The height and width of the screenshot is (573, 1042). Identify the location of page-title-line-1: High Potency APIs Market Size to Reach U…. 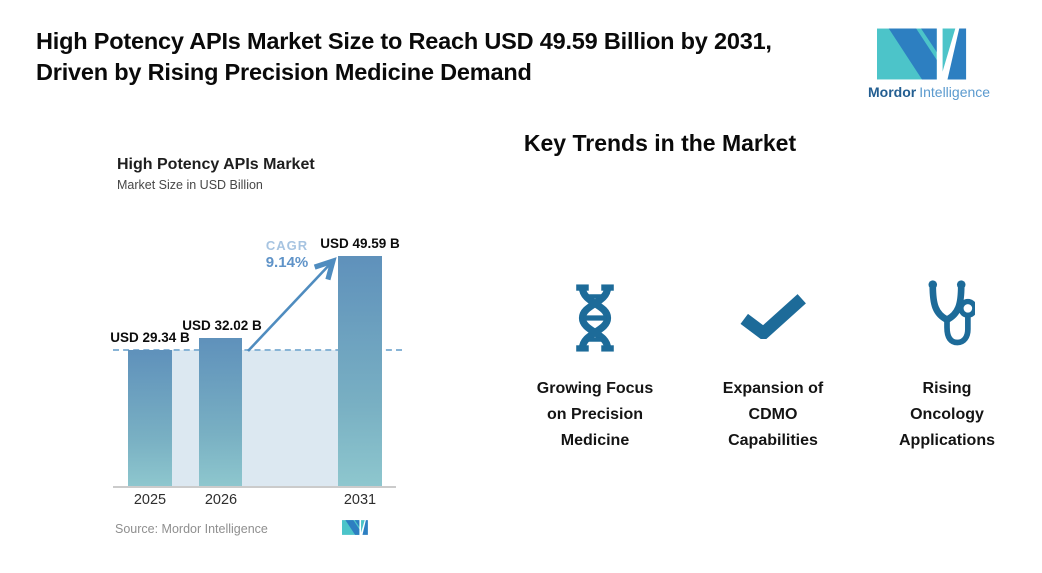
(404, 41).